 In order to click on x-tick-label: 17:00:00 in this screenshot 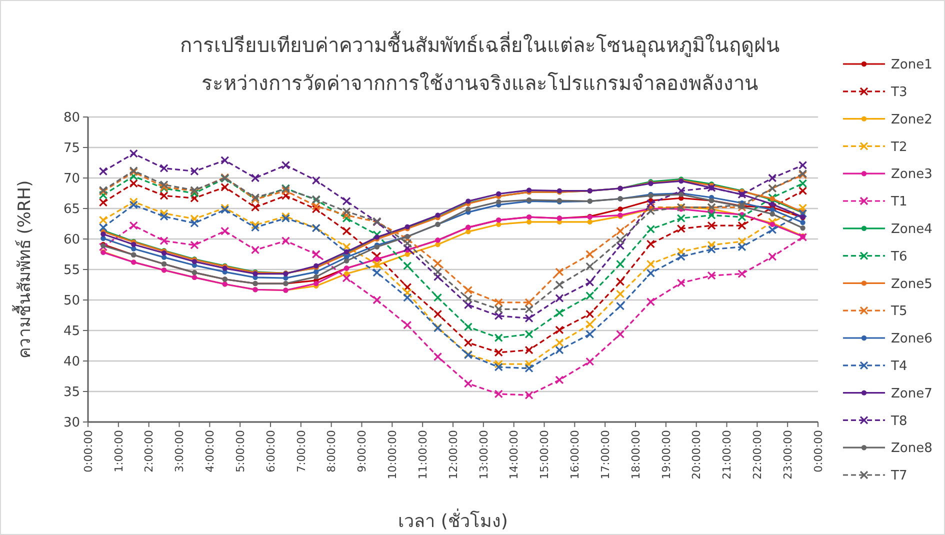, I will do `click(605, 455)`.